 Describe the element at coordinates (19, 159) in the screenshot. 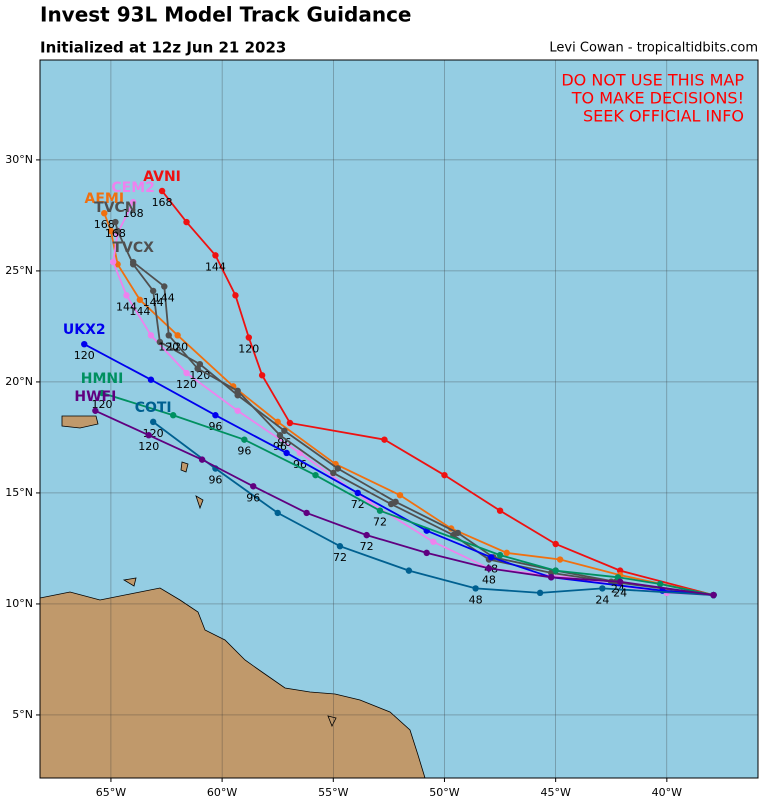

I see `y-tick-label: 30°N` at that location.